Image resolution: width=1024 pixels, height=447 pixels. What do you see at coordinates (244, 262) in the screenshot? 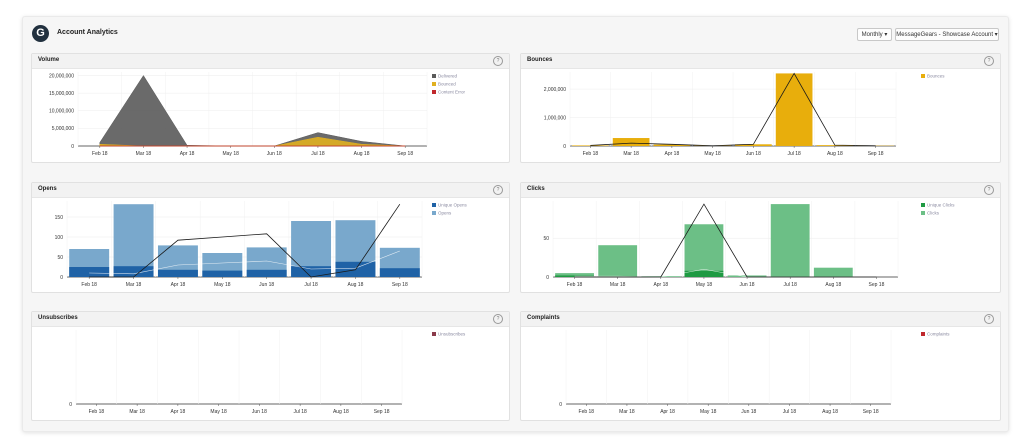
I see `trend-line-secondary` at bounding box center [244, 262].